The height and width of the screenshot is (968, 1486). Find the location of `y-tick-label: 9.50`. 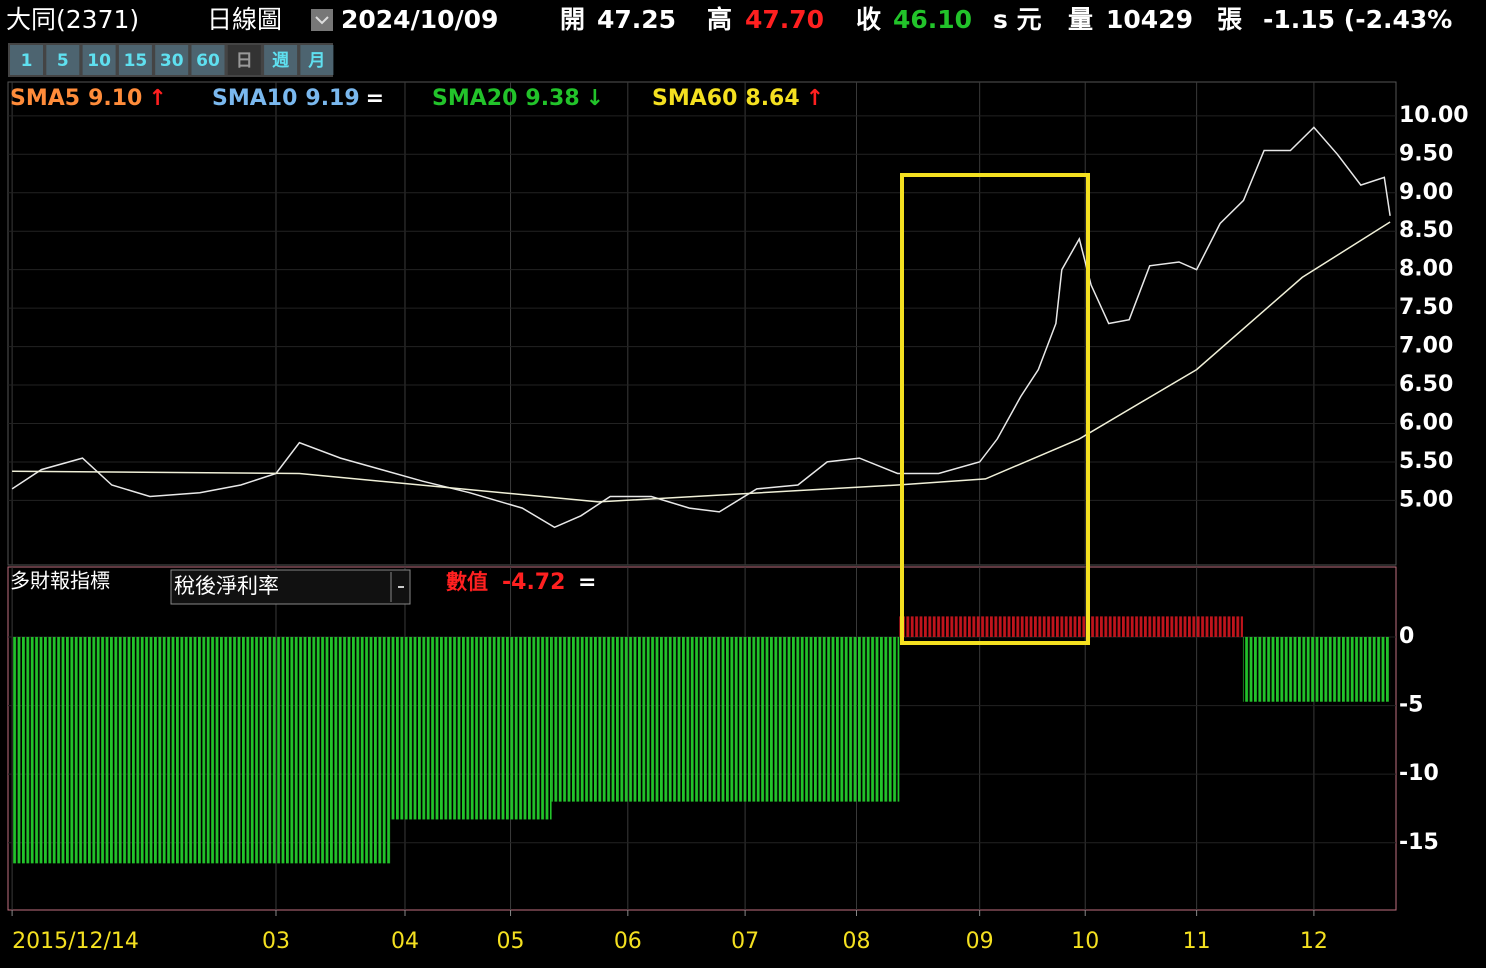

y-tick-label: 9.50 is located at coordinates (1426, 153).